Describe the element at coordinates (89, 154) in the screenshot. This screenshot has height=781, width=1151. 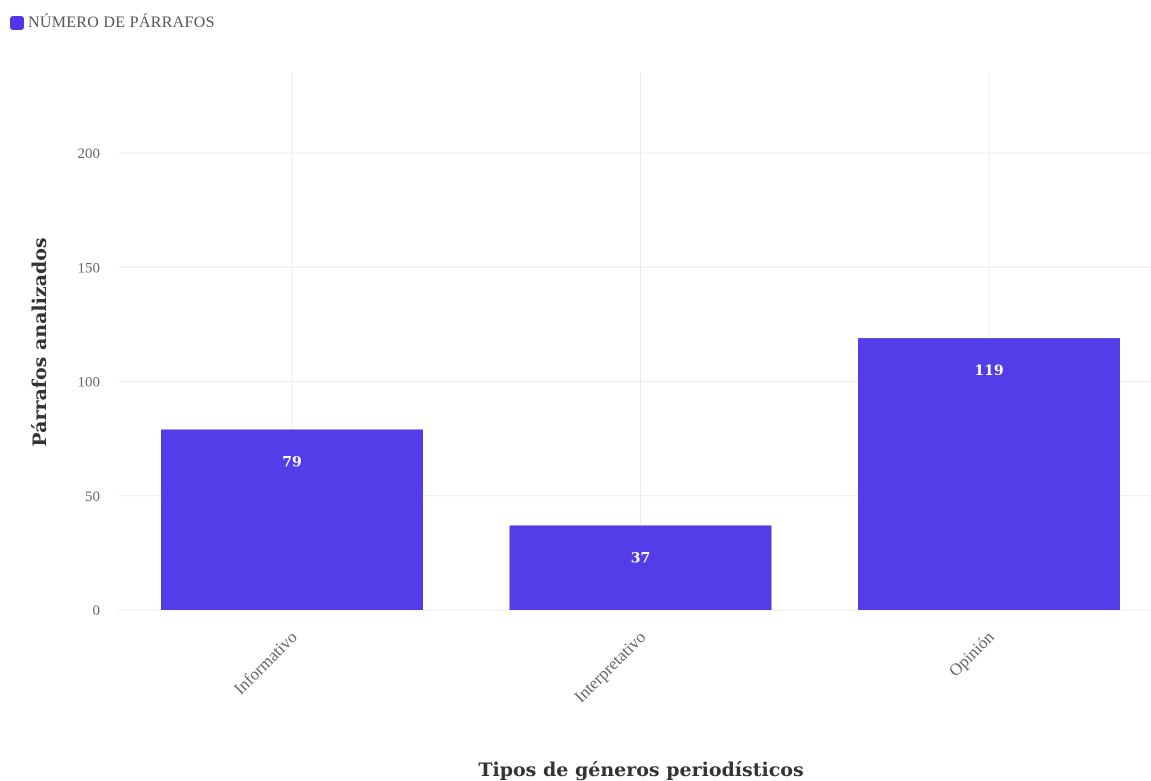
I see `y-tick-label: 200` at that location.